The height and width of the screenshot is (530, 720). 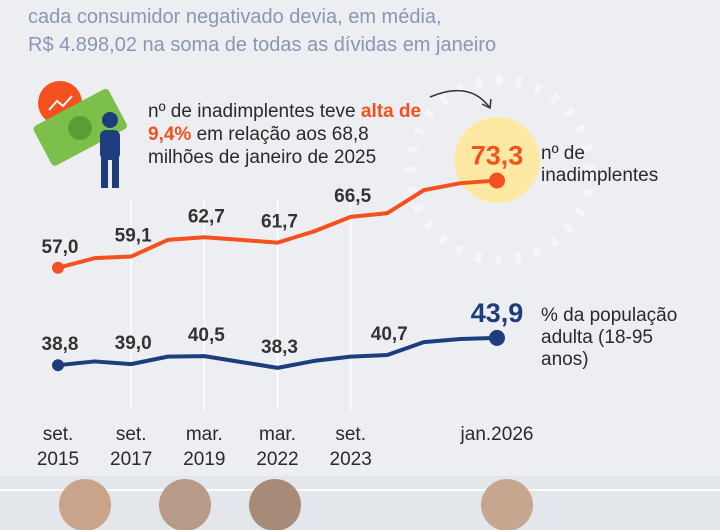 I want to click on x-tick-label: mar. 2019, so click(x=204, y=447).